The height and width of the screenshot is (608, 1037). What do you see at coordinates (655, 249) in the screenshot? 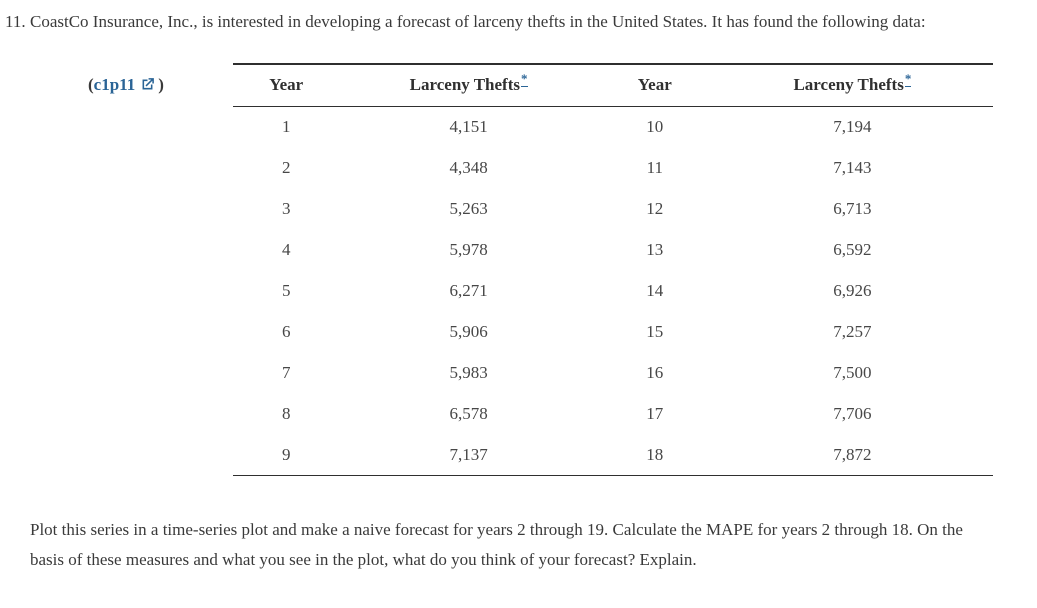
I see `table-cell: 13` at bounding box center [655, 249].